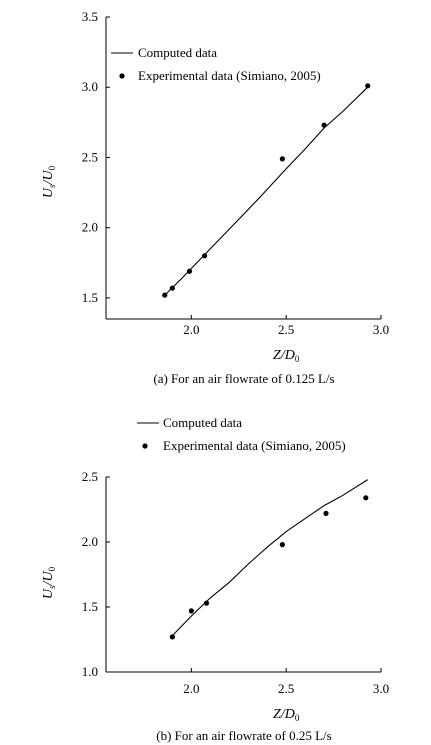  I want to click on y-tick-label: 3.5, so click(90, 16).